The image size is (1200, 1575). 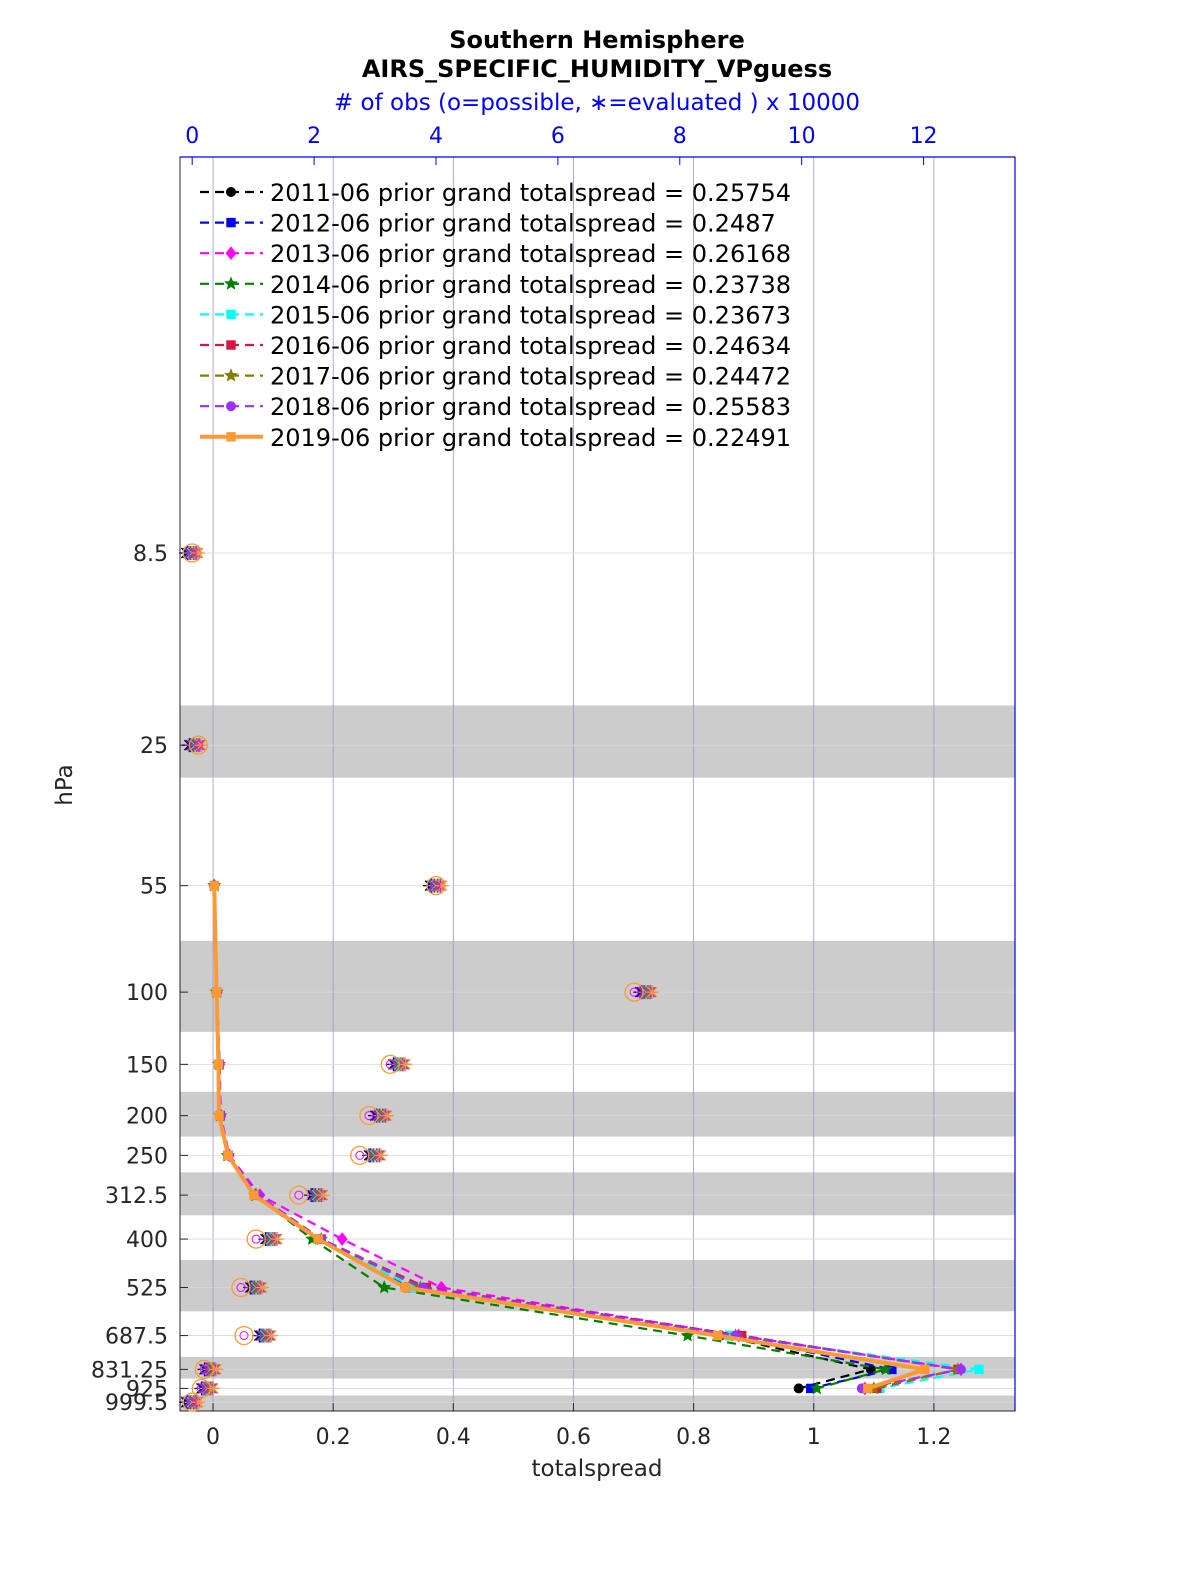 I want to click on x-tick-label: 1.2, so click(x=933, y=1437).